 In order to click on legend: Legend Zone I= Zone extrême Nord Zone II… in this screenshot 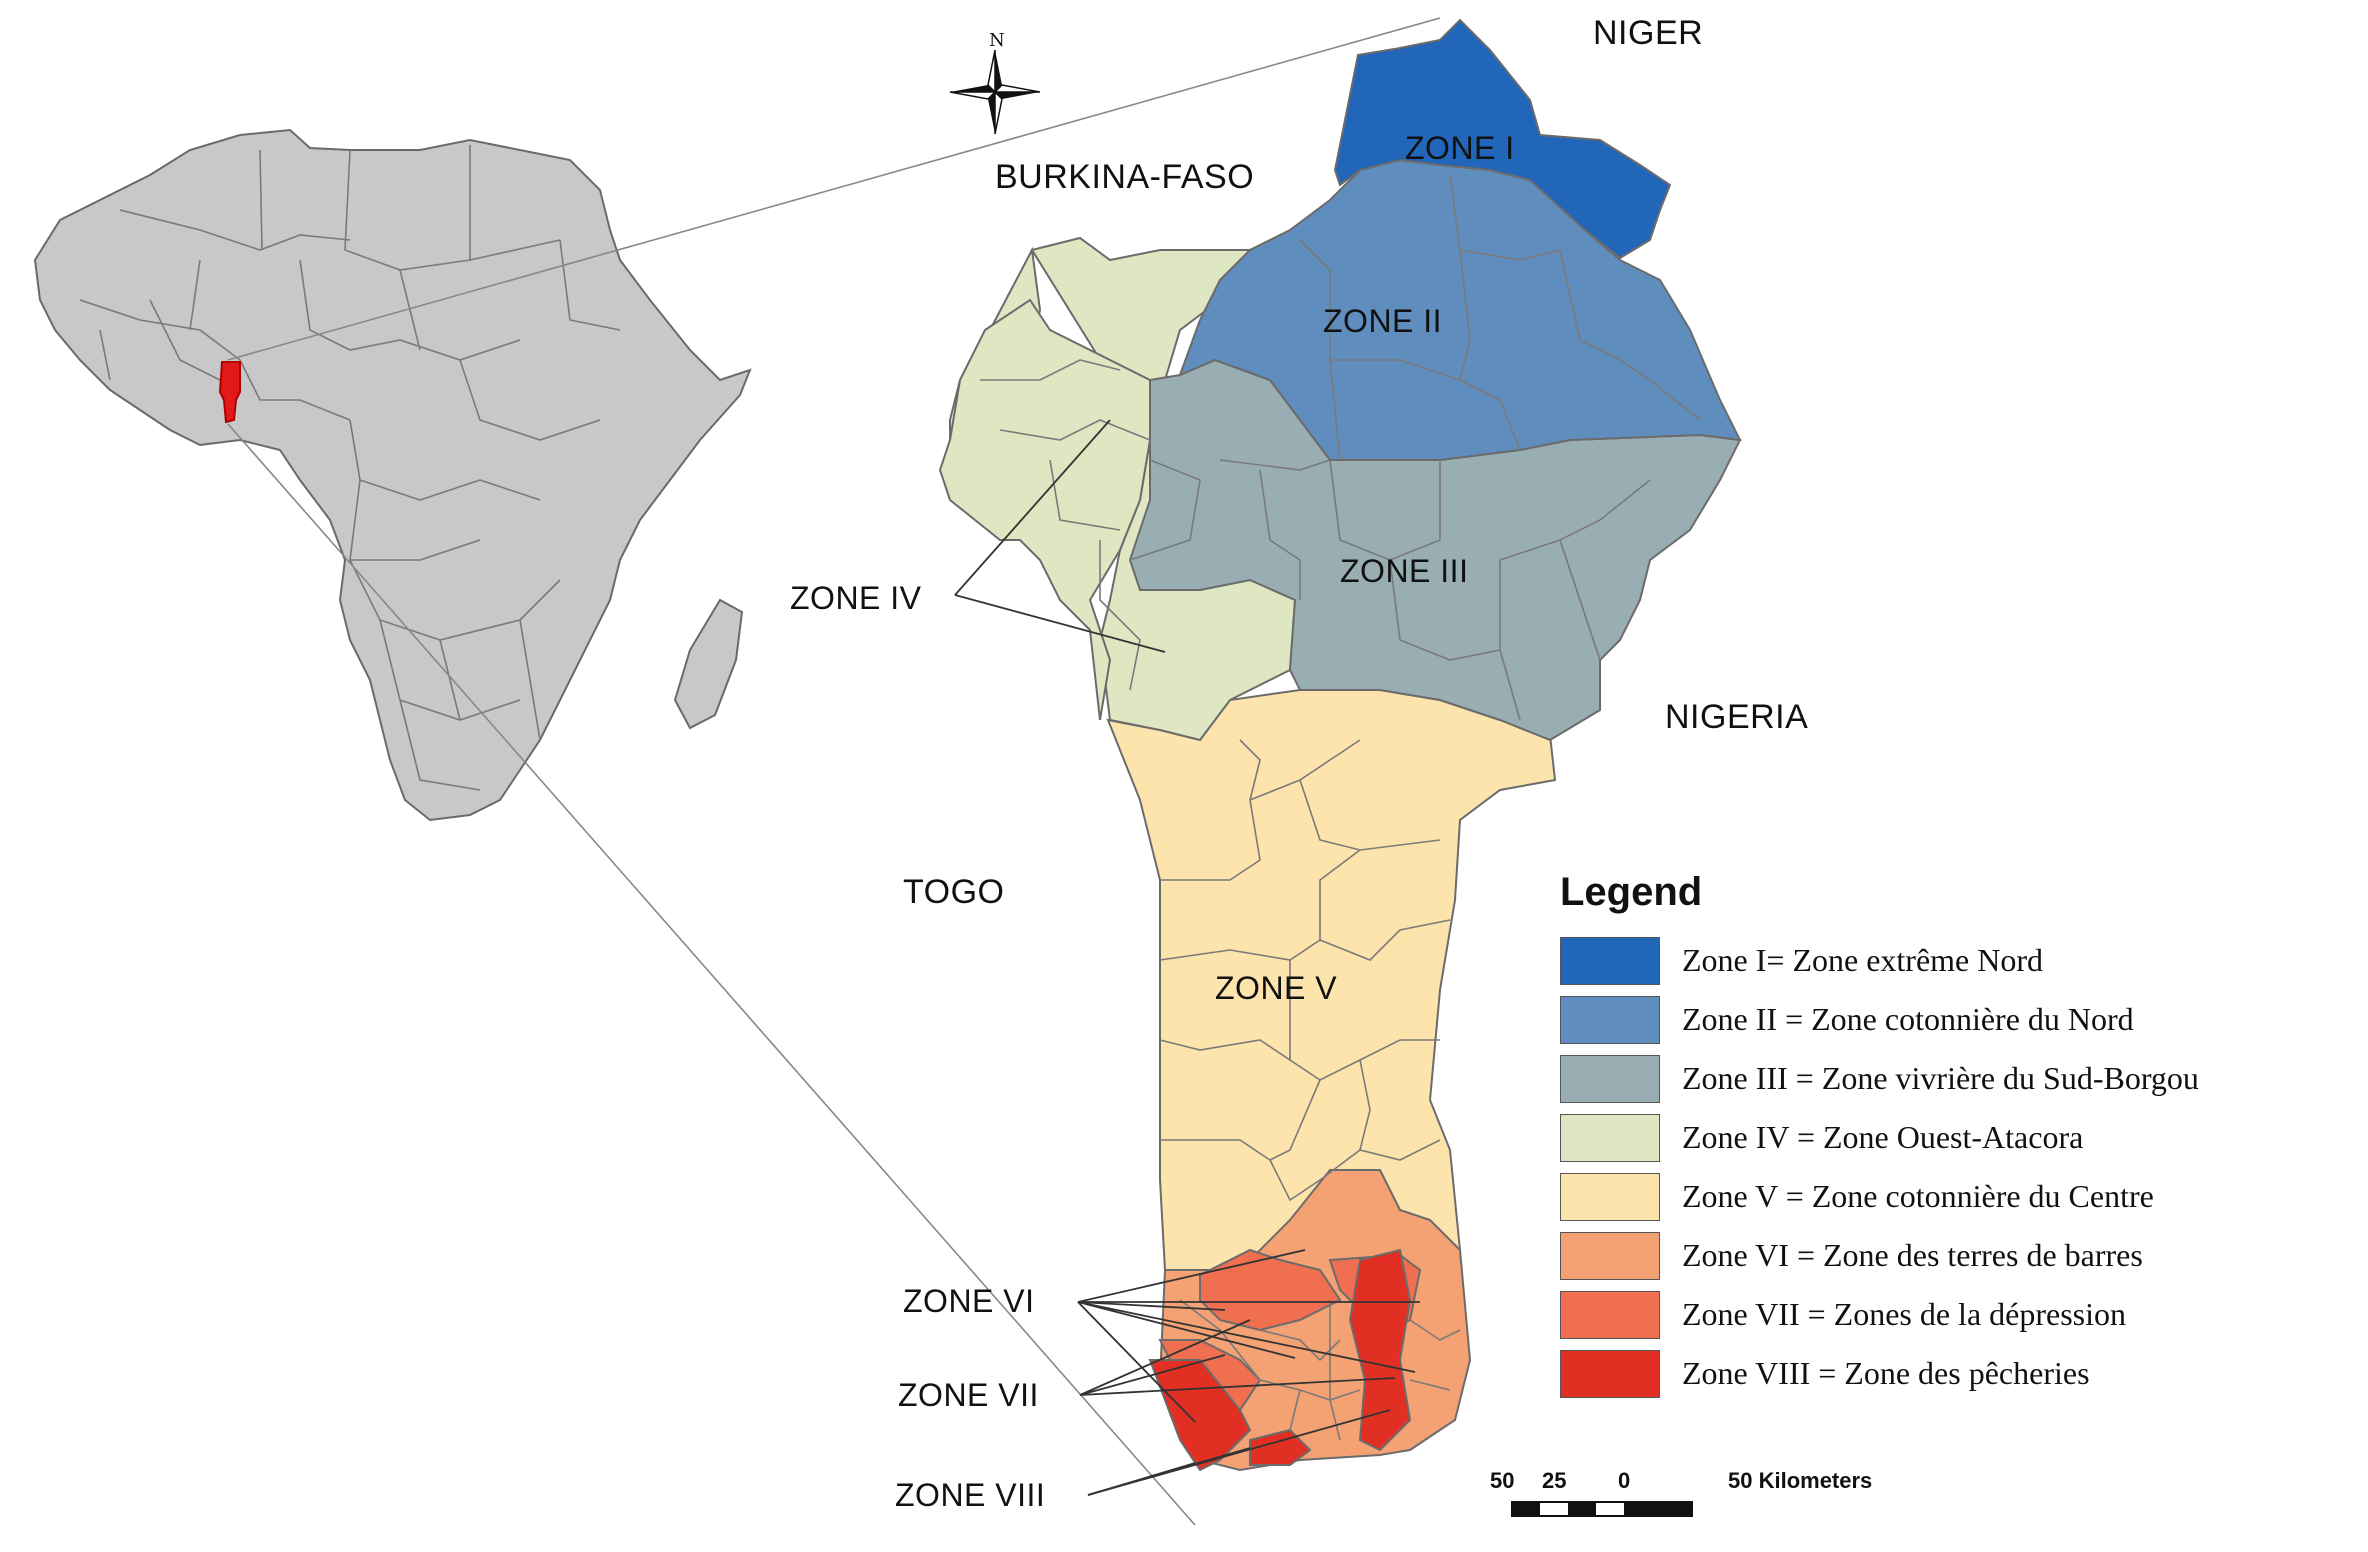, I will do `click(1960, 1136)`.